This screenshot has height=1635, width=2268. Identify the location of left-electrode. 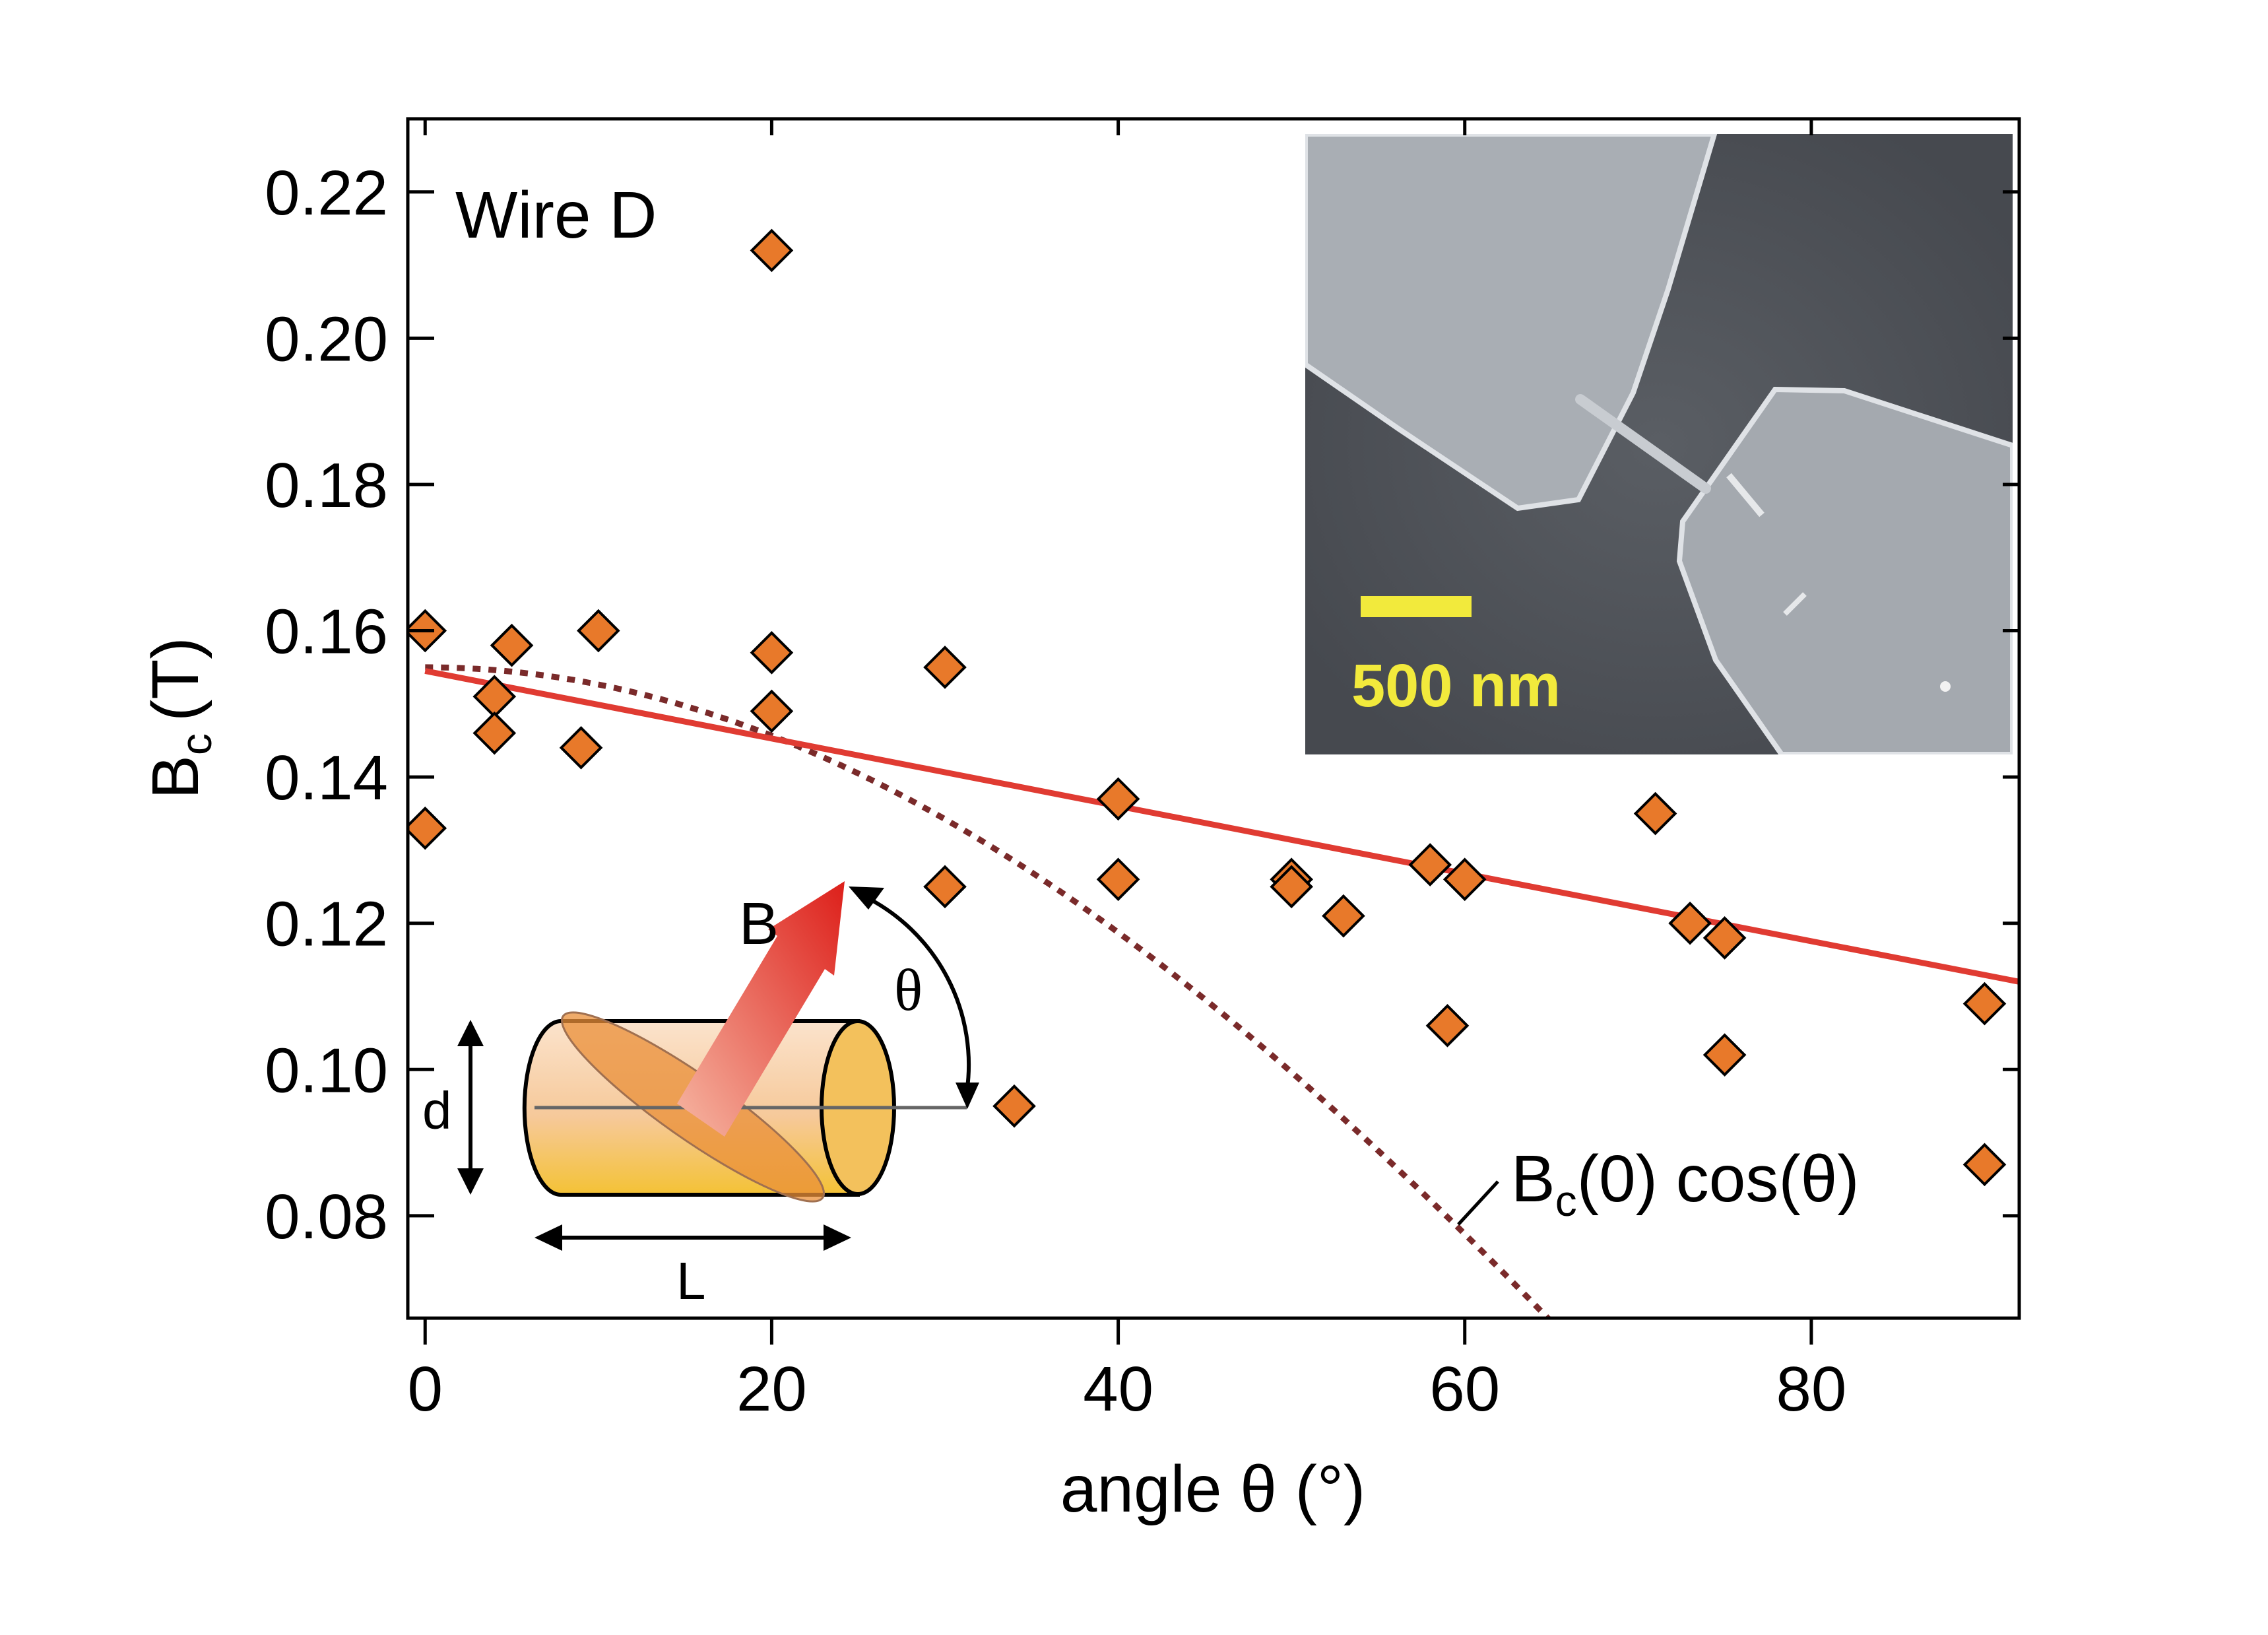
(1511, 323).